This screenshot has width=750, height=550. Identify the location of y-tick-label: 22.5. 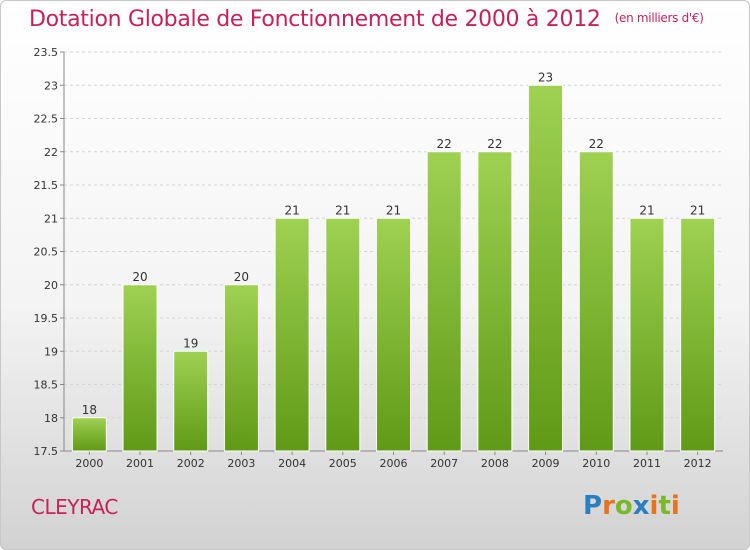
(46, 119).